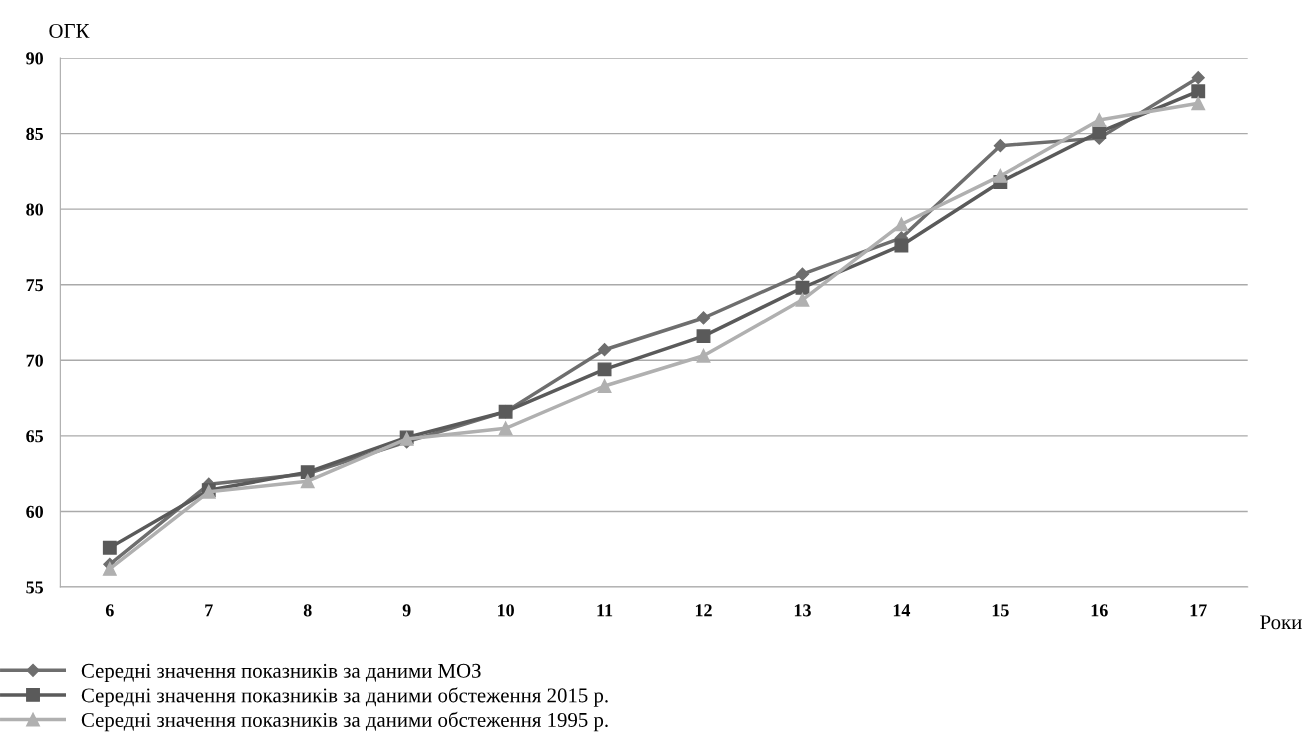  What do you see at coordinates (209, 610) in the screenshot?
I see `x-tick-label: 7` at bounding box center [209, 610].